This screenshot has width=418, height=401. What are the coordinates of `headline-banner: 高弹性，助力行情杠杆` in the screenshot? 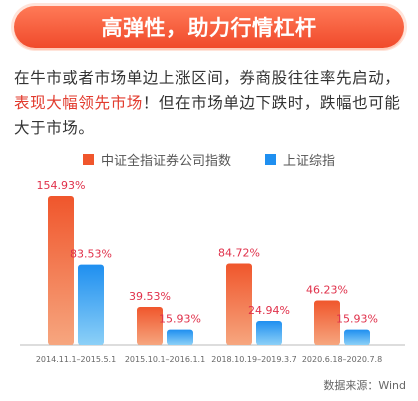 It's located at (209, 27).